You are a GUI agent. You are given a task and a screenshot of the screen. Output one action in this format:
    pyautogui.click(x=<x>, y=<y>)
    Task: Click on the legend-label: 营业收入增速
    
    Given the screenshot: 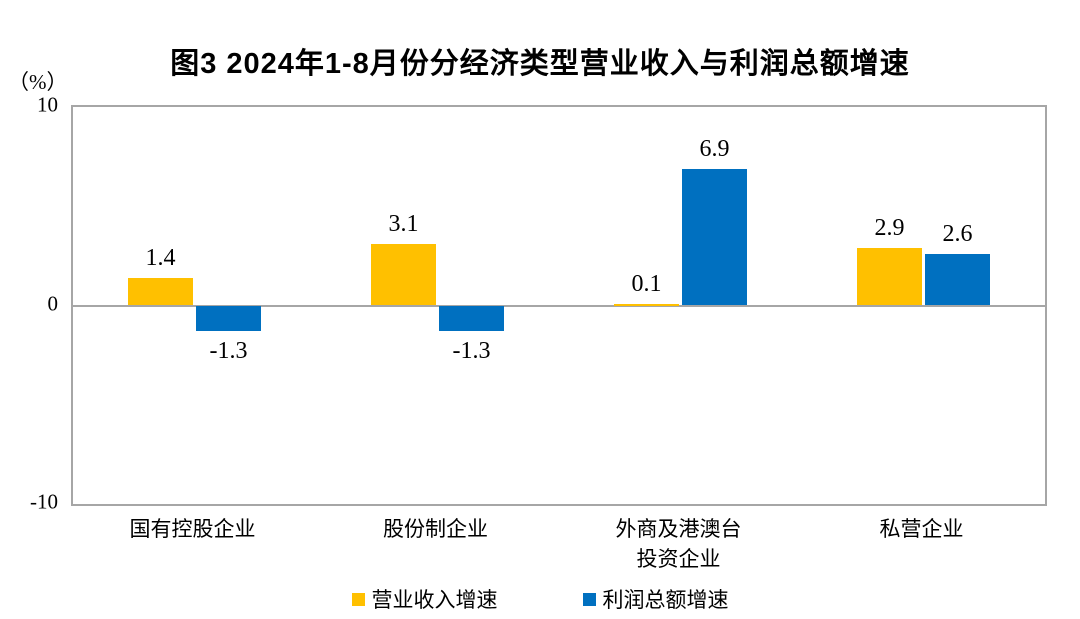 What is the action you would take?
    pyautogui.click(x=434, y=600)
    